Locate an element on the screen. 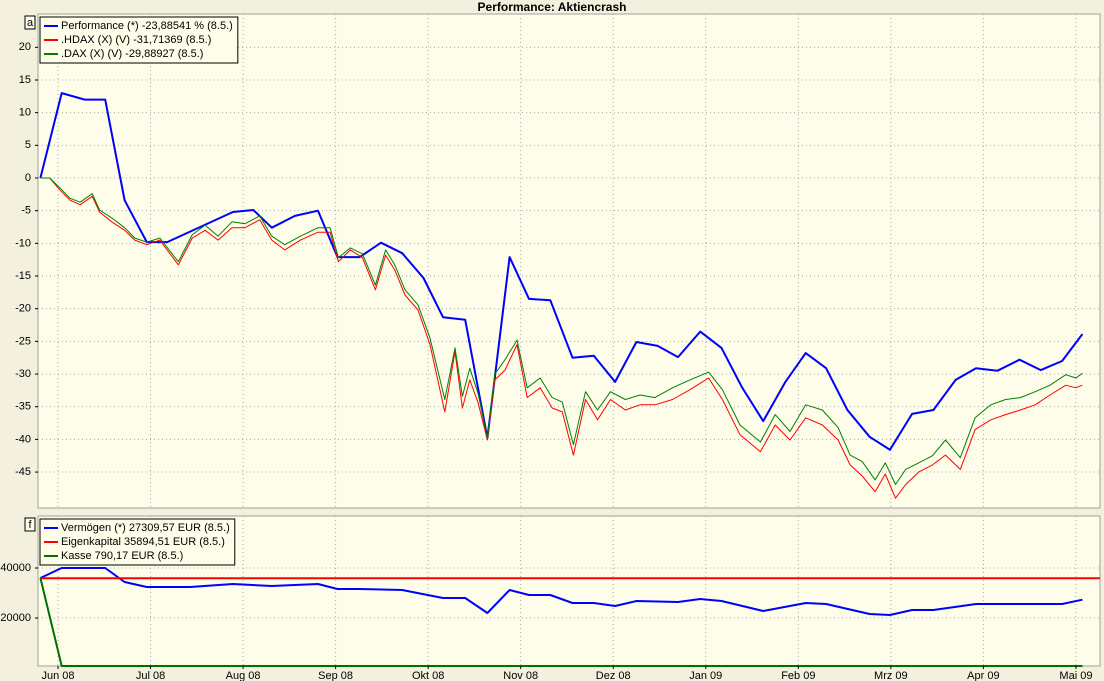 The image size is (1104, 681). x-tick-label: Mrz 09 is located at coordinates (891, 675).